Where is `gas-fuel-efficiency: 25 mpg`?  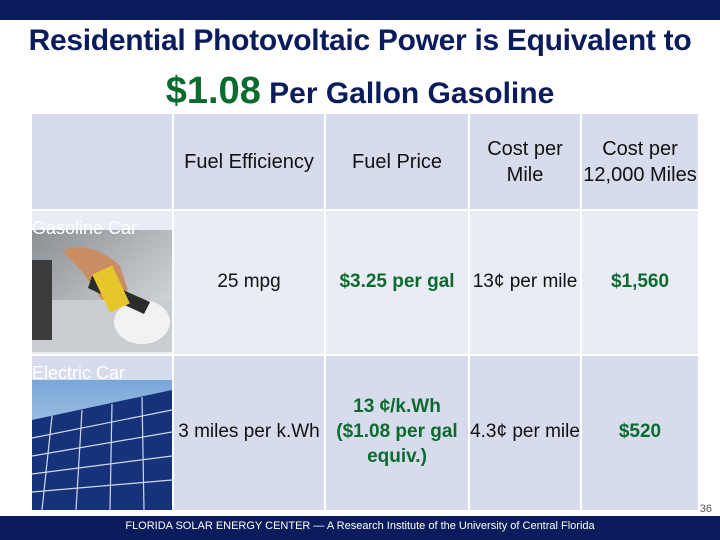 gas-fuel-efficiency: 25 mpg is located at coordinates (249, 282).